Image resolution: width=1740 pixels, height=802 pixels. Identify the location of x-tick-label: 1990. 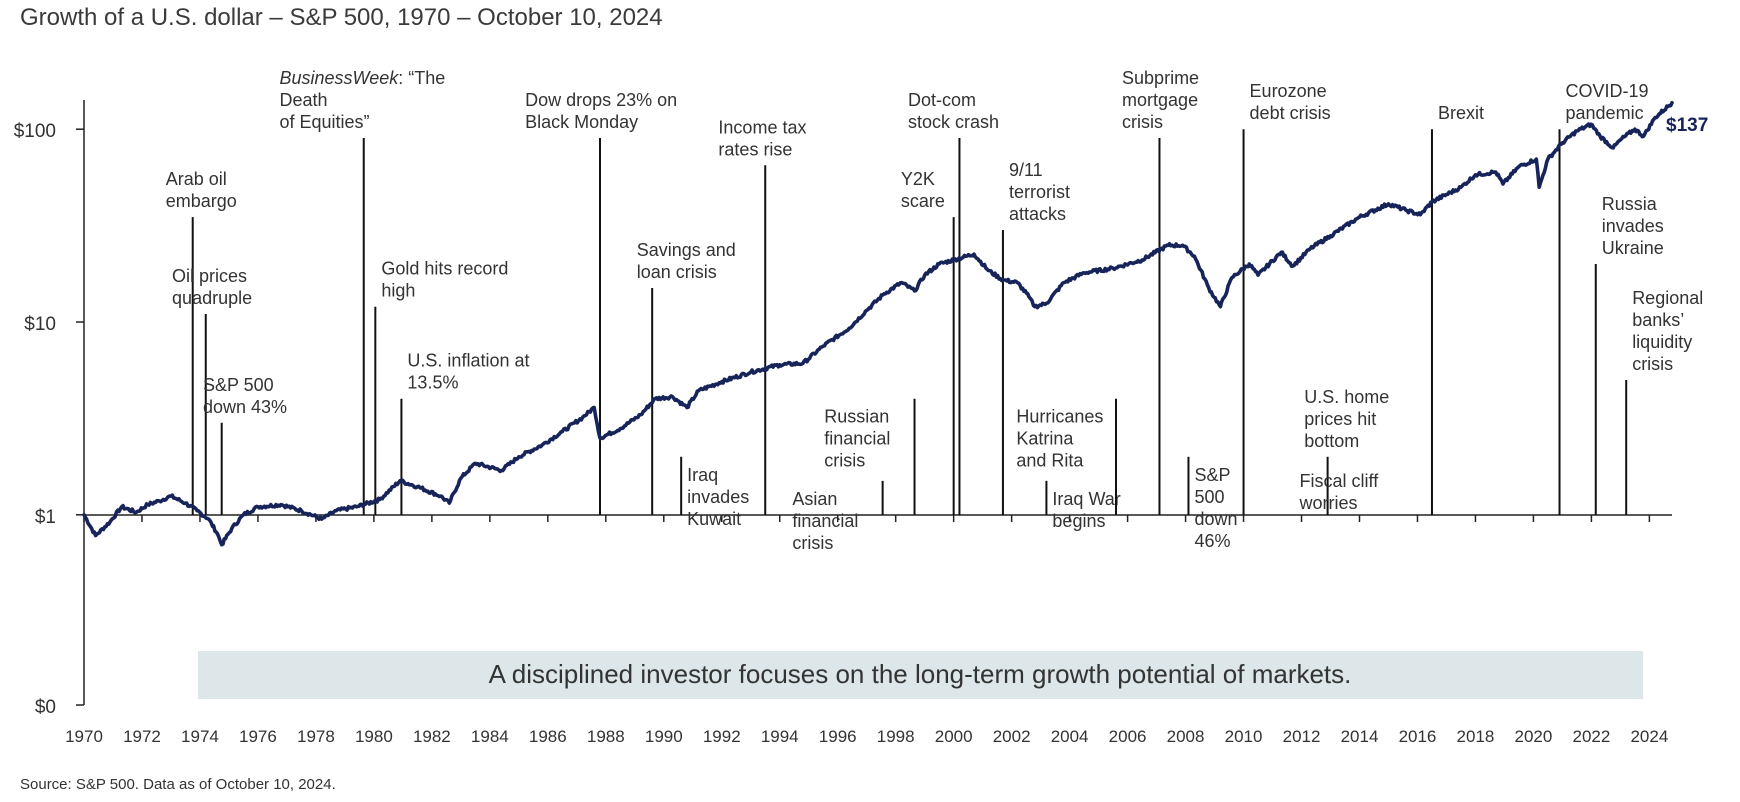
(664, 736).